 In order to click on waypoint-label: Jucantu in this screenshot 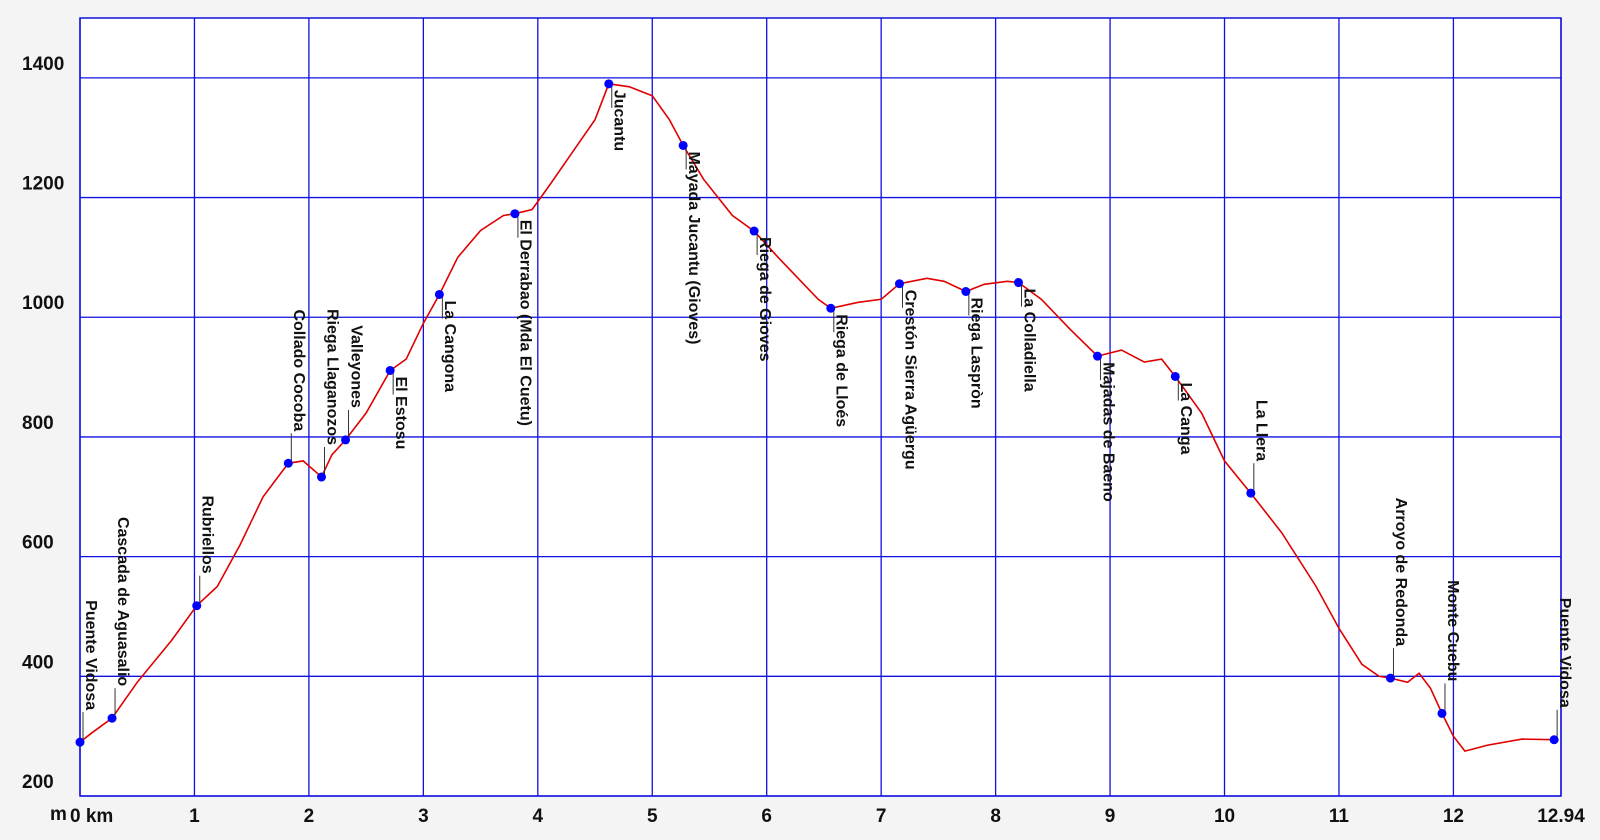, I will do `click(619, 120)`.